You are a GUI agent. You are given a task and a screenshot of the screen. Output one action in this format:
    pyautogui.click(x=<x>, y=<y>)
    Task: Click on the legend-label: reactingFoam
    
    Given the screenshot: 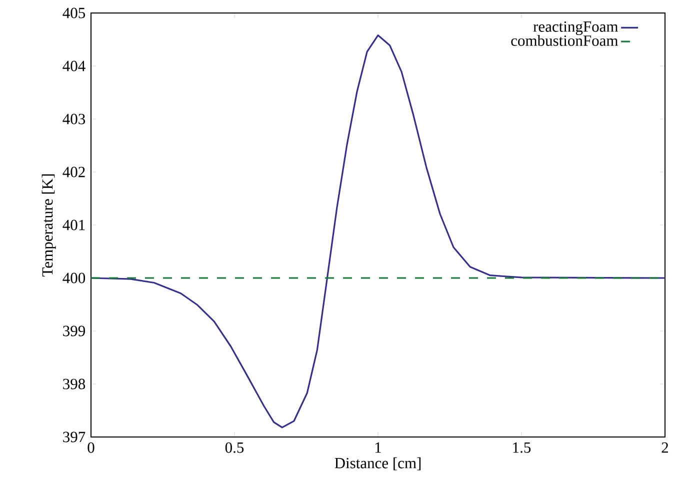 What is the action you would take?
    pyautogui.click(x=575, y=28)
    